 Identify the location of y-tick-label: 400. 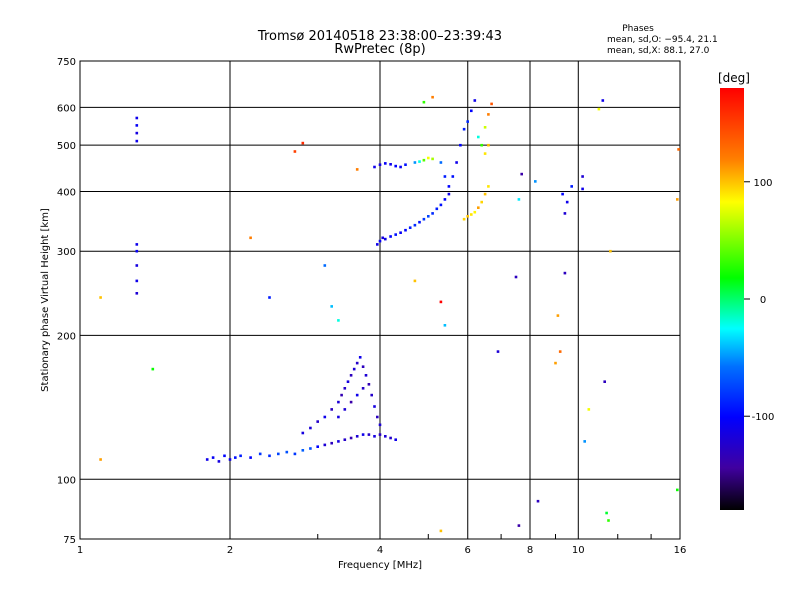
(66, 192).